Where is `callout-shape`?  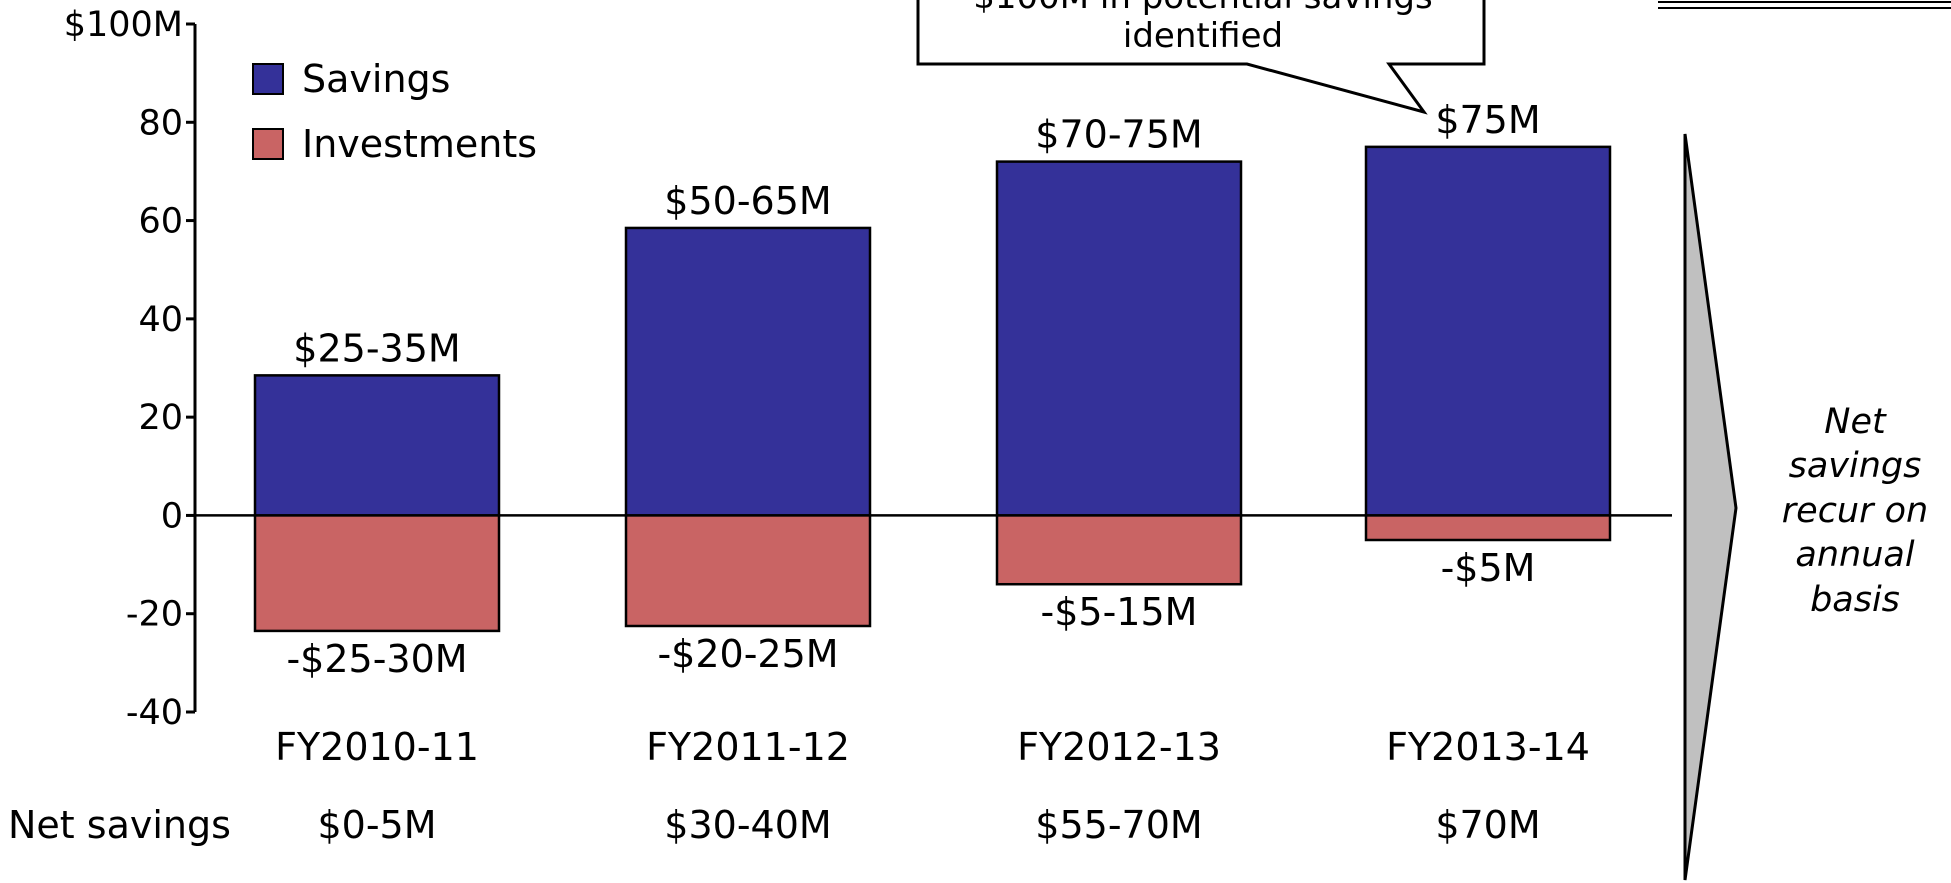
callout-shape is located at coordinates (1201, 57).